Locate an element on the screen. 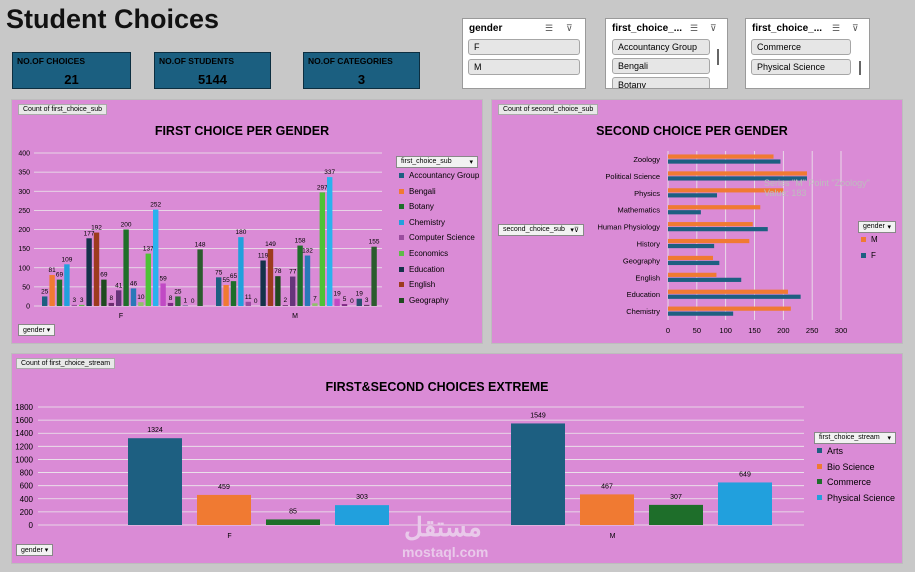 The height and width of the screenshot is (572, 915). slicer-item-m: M is located at coordinates (524, 67).